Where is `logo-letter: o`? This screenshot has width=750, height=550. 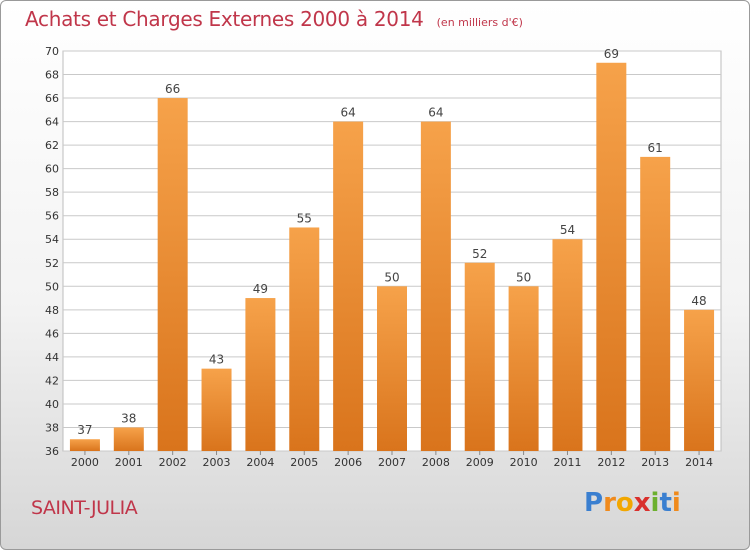 logo-letter: o is located at coordinates (624, 503).